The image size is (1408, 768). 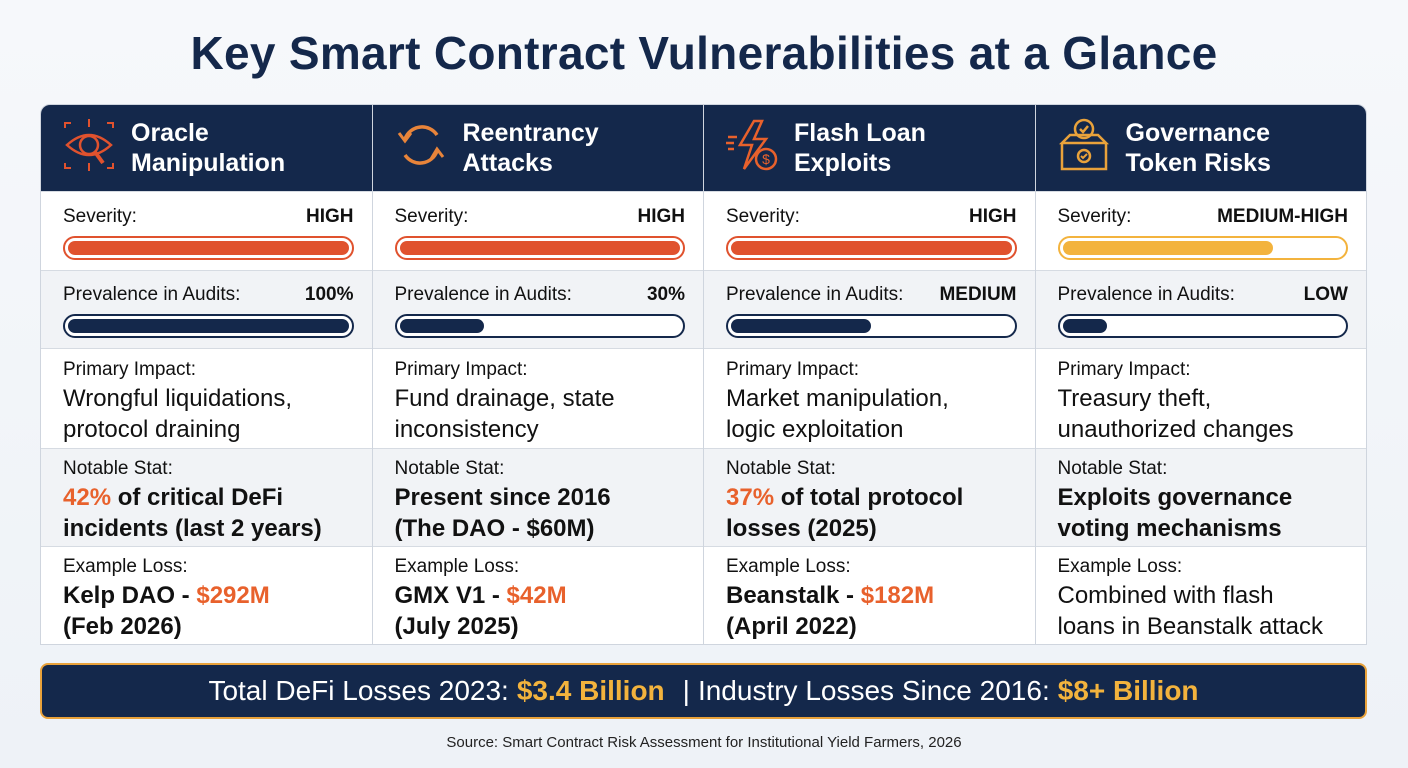 What do you see at coordinates (1203, 595) in the screenshot?
I see `example-loss-line: Combined with flash` at bounding box center [1203, 595].